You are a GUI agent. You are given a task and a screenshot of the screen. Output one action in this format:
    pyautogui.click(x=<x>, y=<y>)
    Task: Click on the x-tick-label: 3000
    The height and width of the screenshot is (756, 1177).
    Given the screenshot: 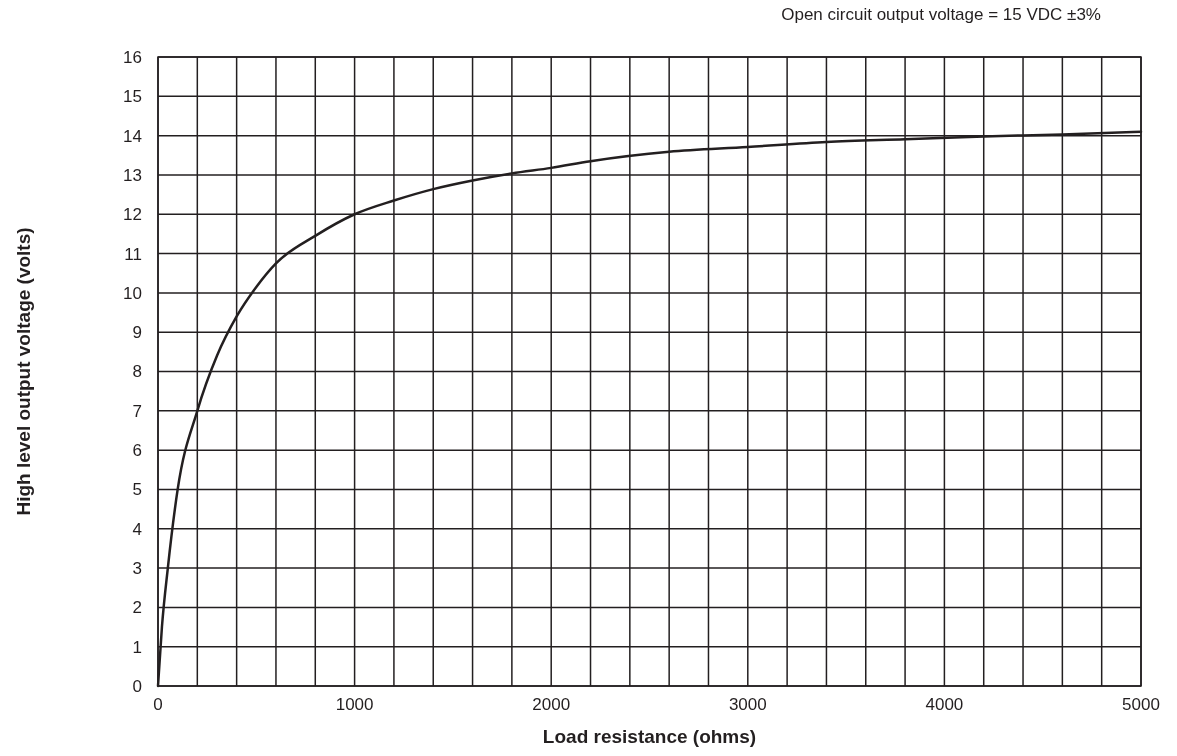 What is the action you would take?
    pyautogui.click(x=747, y=704)
    